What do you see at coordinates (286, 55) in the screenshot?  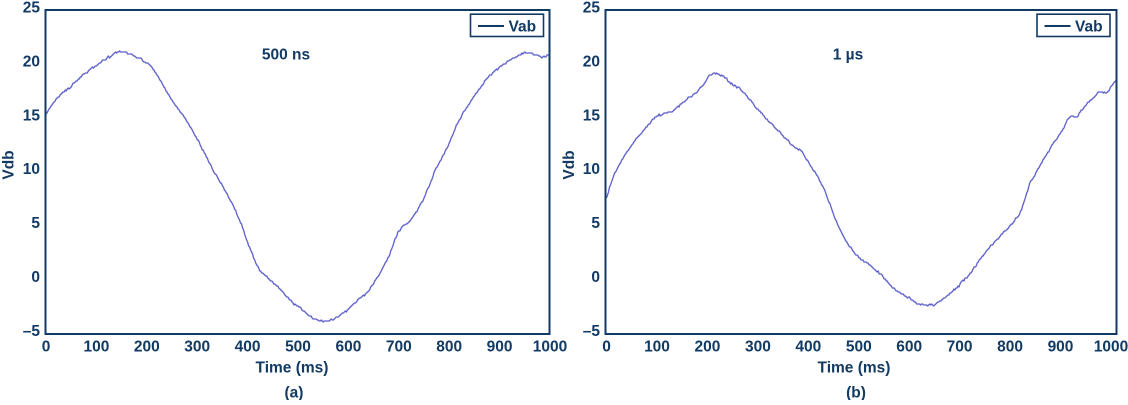 I see `svg-text: 500 ns` at bounding box center [286, 55].